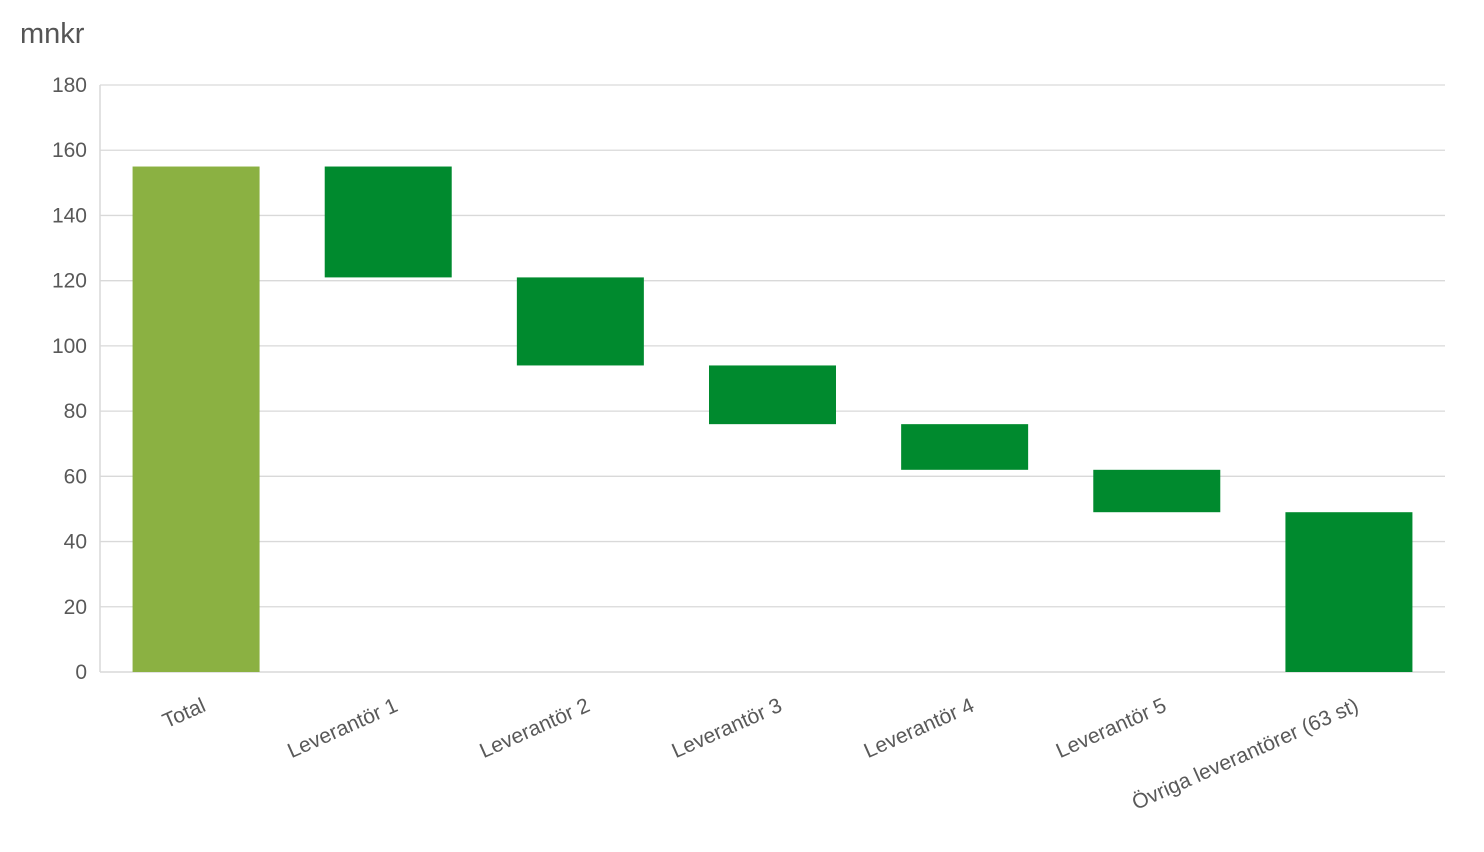 The height and width of the screenshot is (852, 1484). I want to click on x-tick-label: Leverantör 4, so click(919, 728).